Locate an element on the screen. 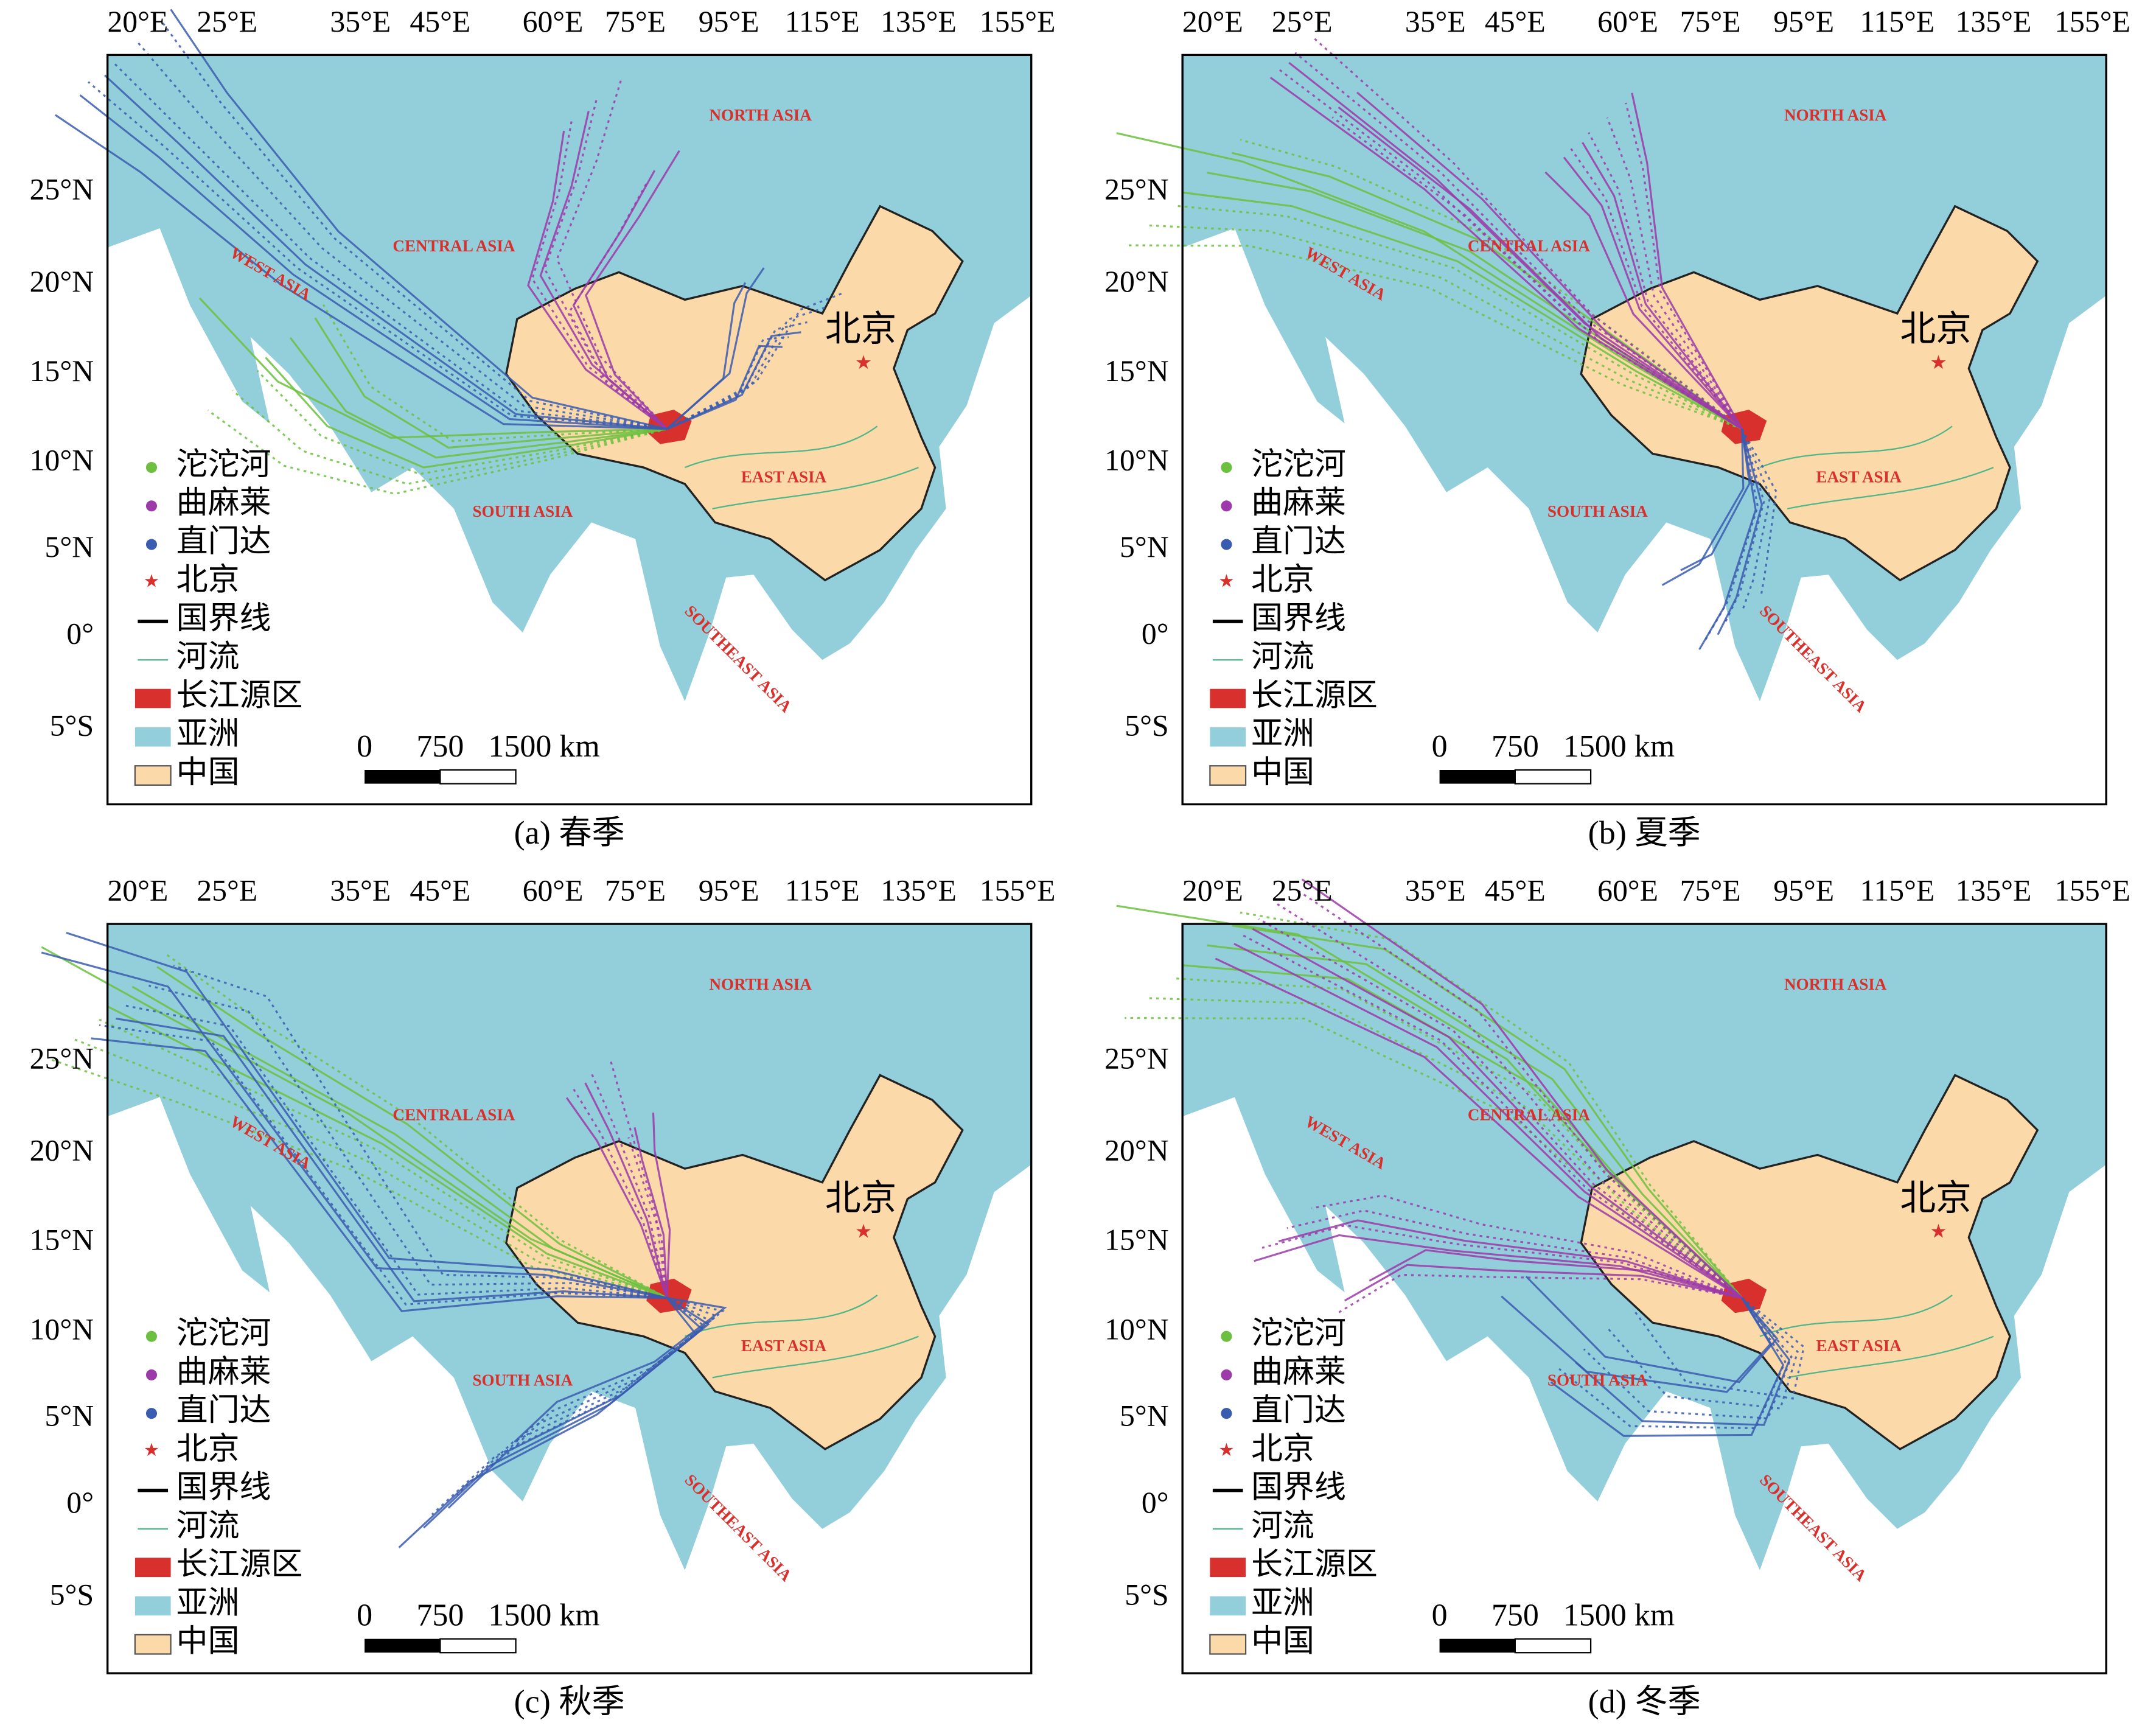 Image resolution: width=2156 pixels, height=1731 pixels. lon-label: 135°E is located at coordinates (1994, 890).